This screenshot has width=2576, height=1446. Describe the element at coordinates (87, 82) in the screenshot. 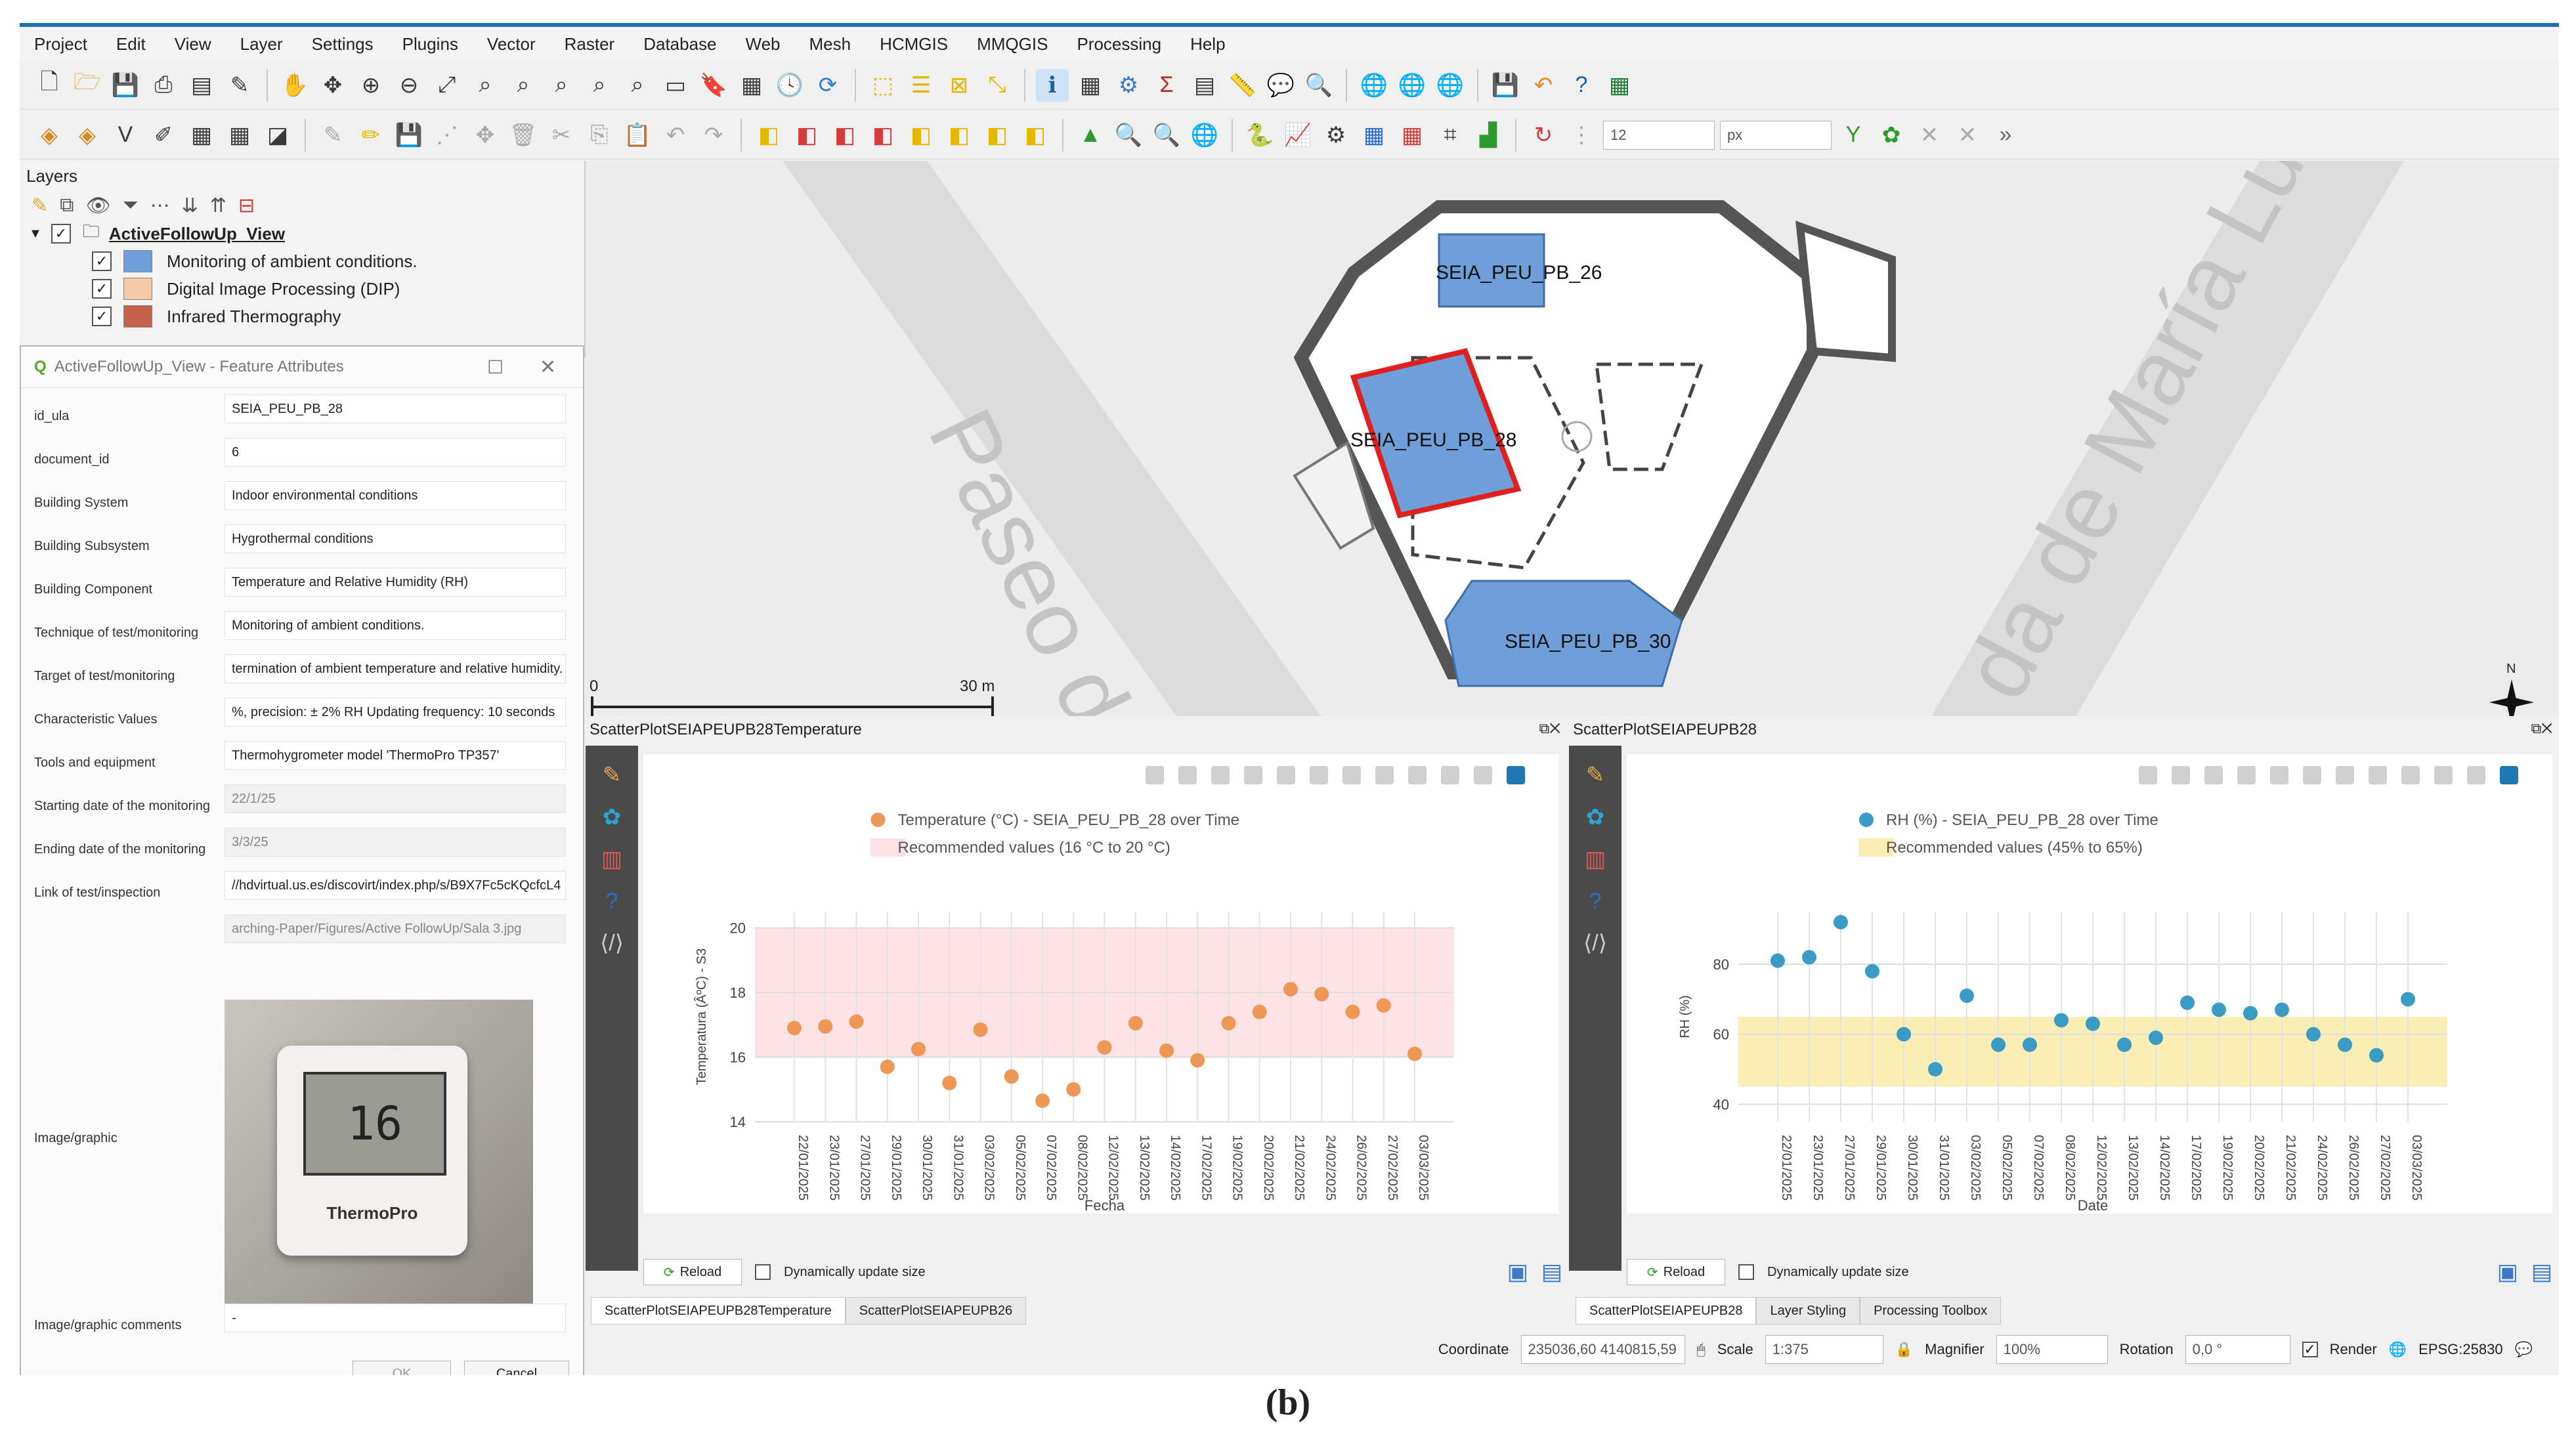

I see `open-project-icon: 🗁` at that location.